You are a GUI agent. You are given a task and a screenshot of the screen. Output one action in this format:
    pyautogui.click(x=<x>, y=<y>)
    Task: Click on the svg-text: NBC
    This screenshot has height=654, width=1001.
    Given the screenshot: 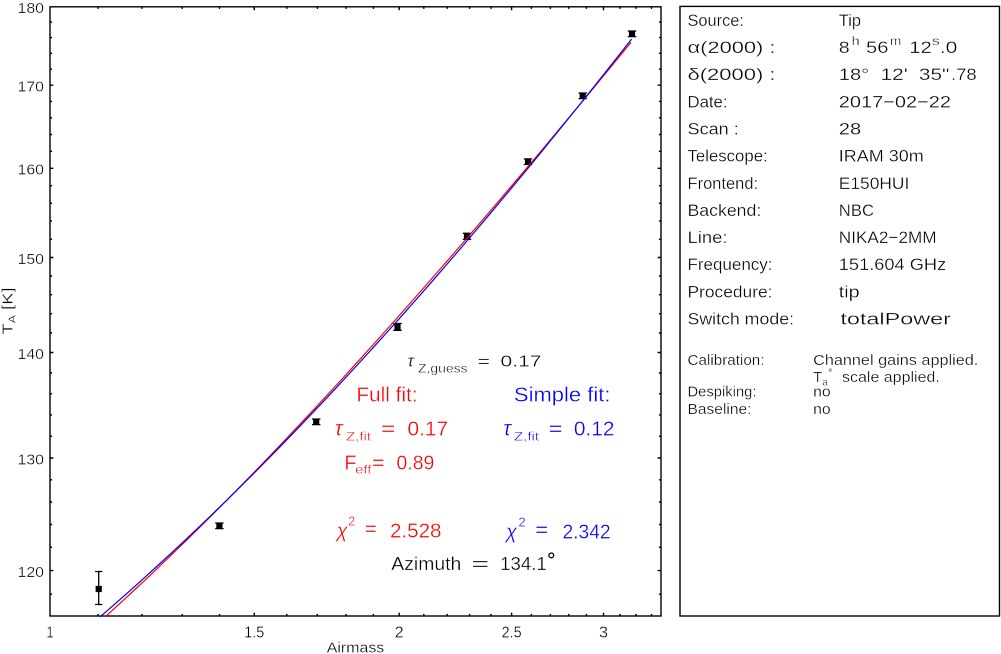 What is the action you would take?
    pyautogui.click(x=856, y=210)
    